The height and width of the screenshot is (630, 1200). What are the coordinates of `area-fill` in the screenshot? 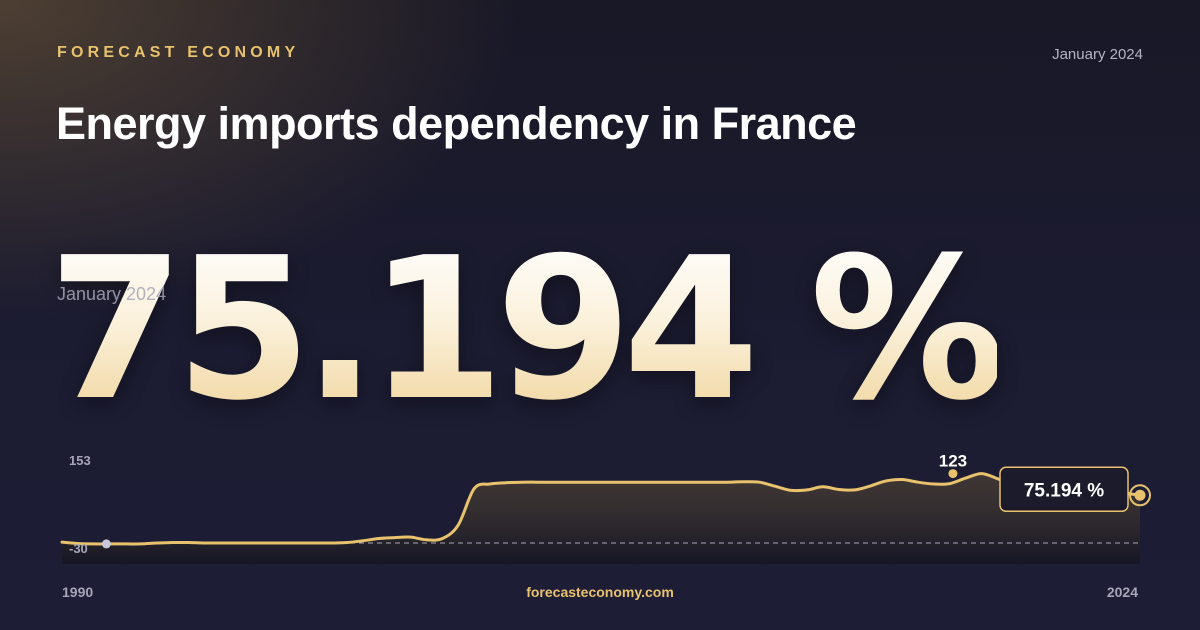 It's located at (601, 518).